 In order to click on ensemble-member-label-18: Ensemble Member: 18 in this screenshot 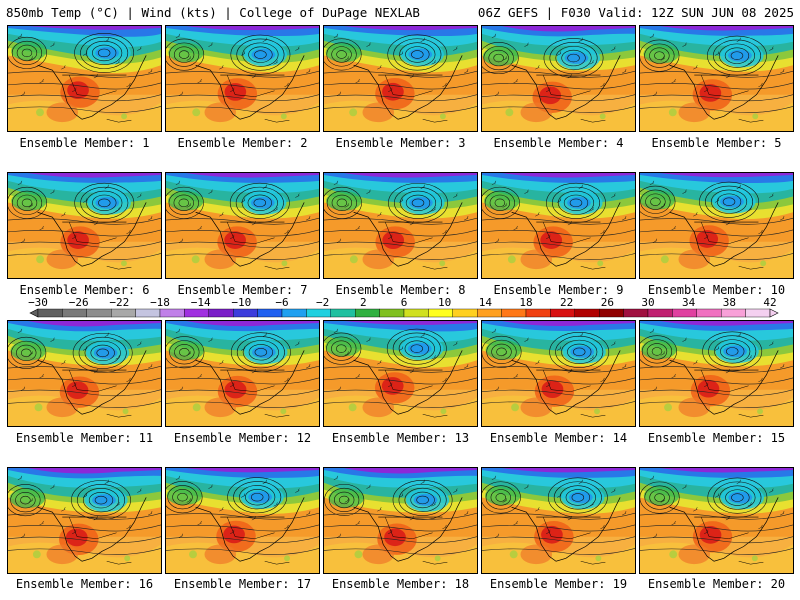, I will do `click(400, 584)`.